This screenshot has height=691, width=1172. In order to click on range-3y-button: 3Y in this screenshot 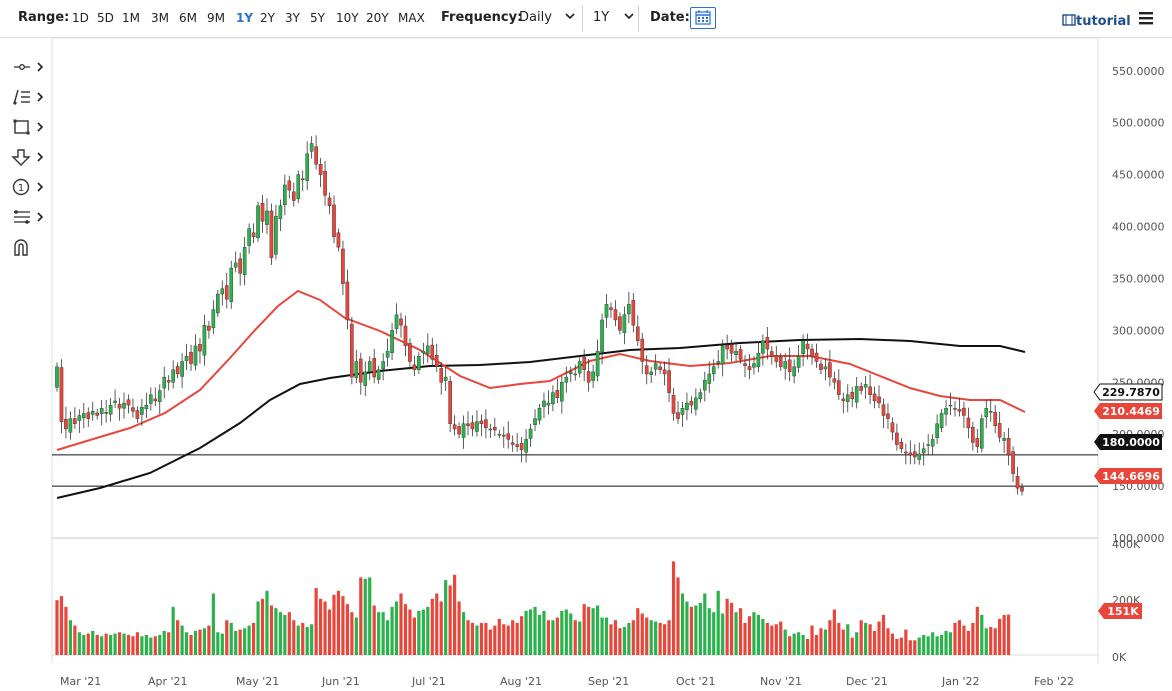, I will do `click(292, 18)`.